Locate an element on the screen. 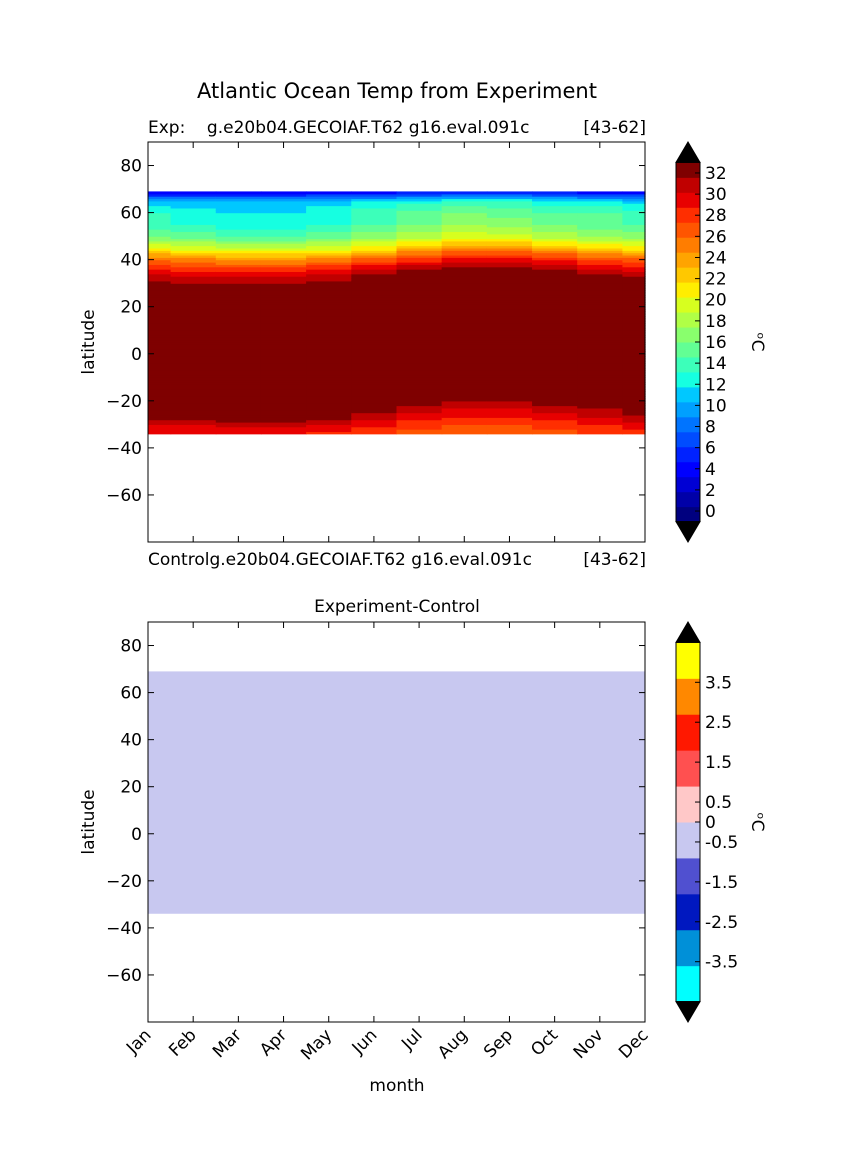 Image resolution: width=847 pixels, height=1174 pixels. y-tick-label: −60 is located at coordinates (124, 976).